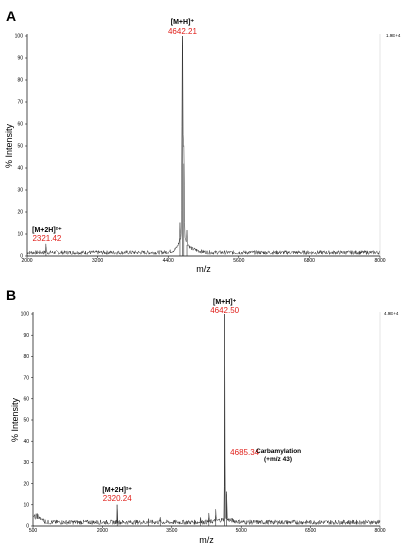 The height and width of the screenshot is (550, 404). I want to click on x-tick-label: 4400, so click(168, 261).